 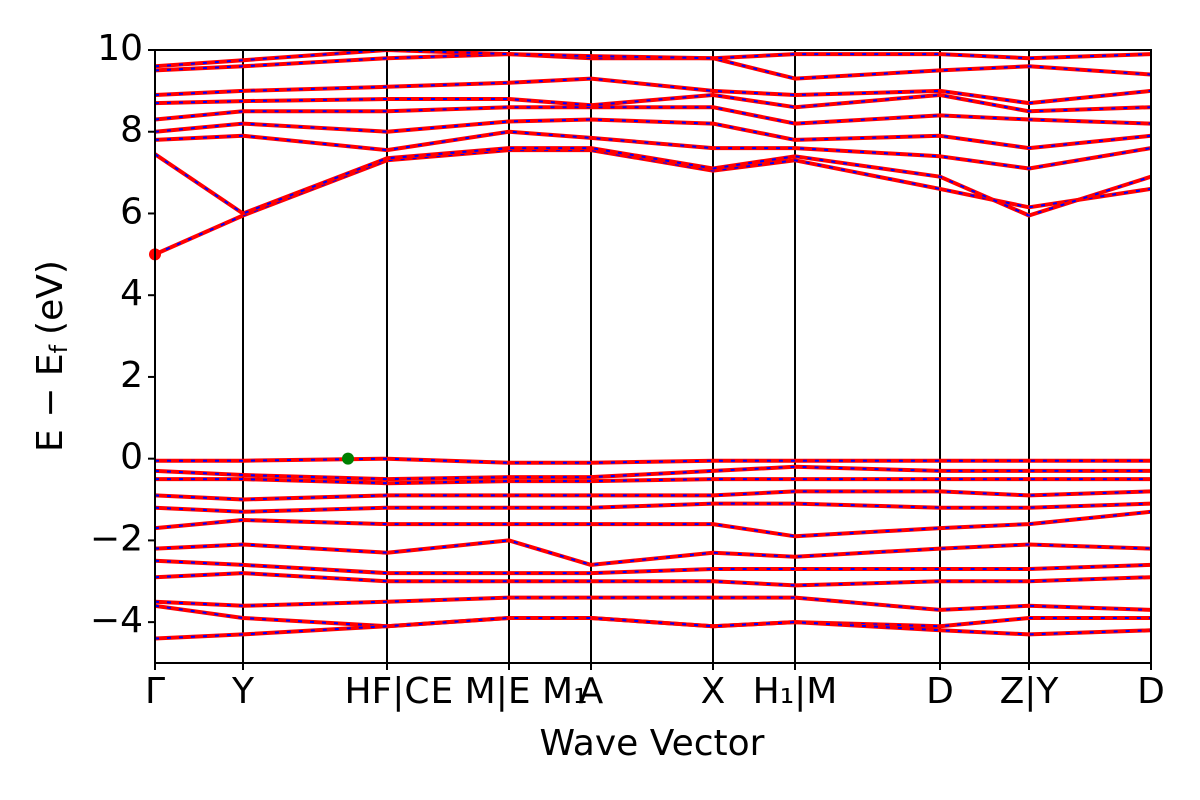 What do you see at coordinates (50, 297) in the screenshot?
I see `y-axis-label-unit: (eV)` at bounding box center [50, 297].